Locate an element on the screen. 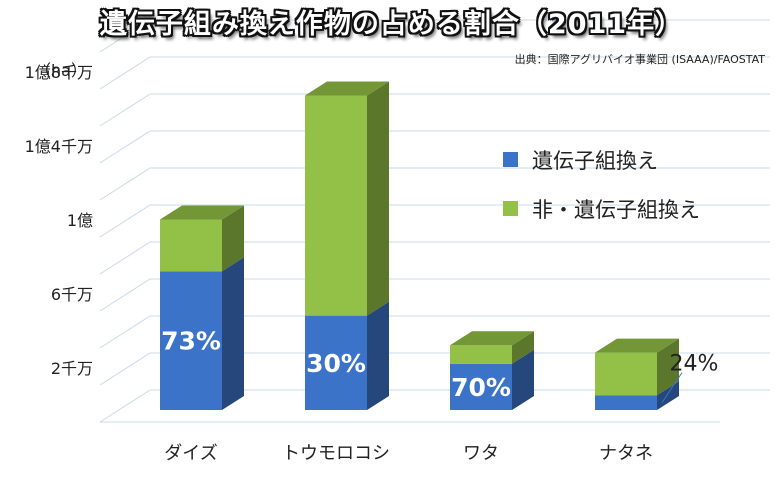 This screenshot has width=783, height=477. y-tick-label: 1億8千万 is located at coordinates (59, 72).